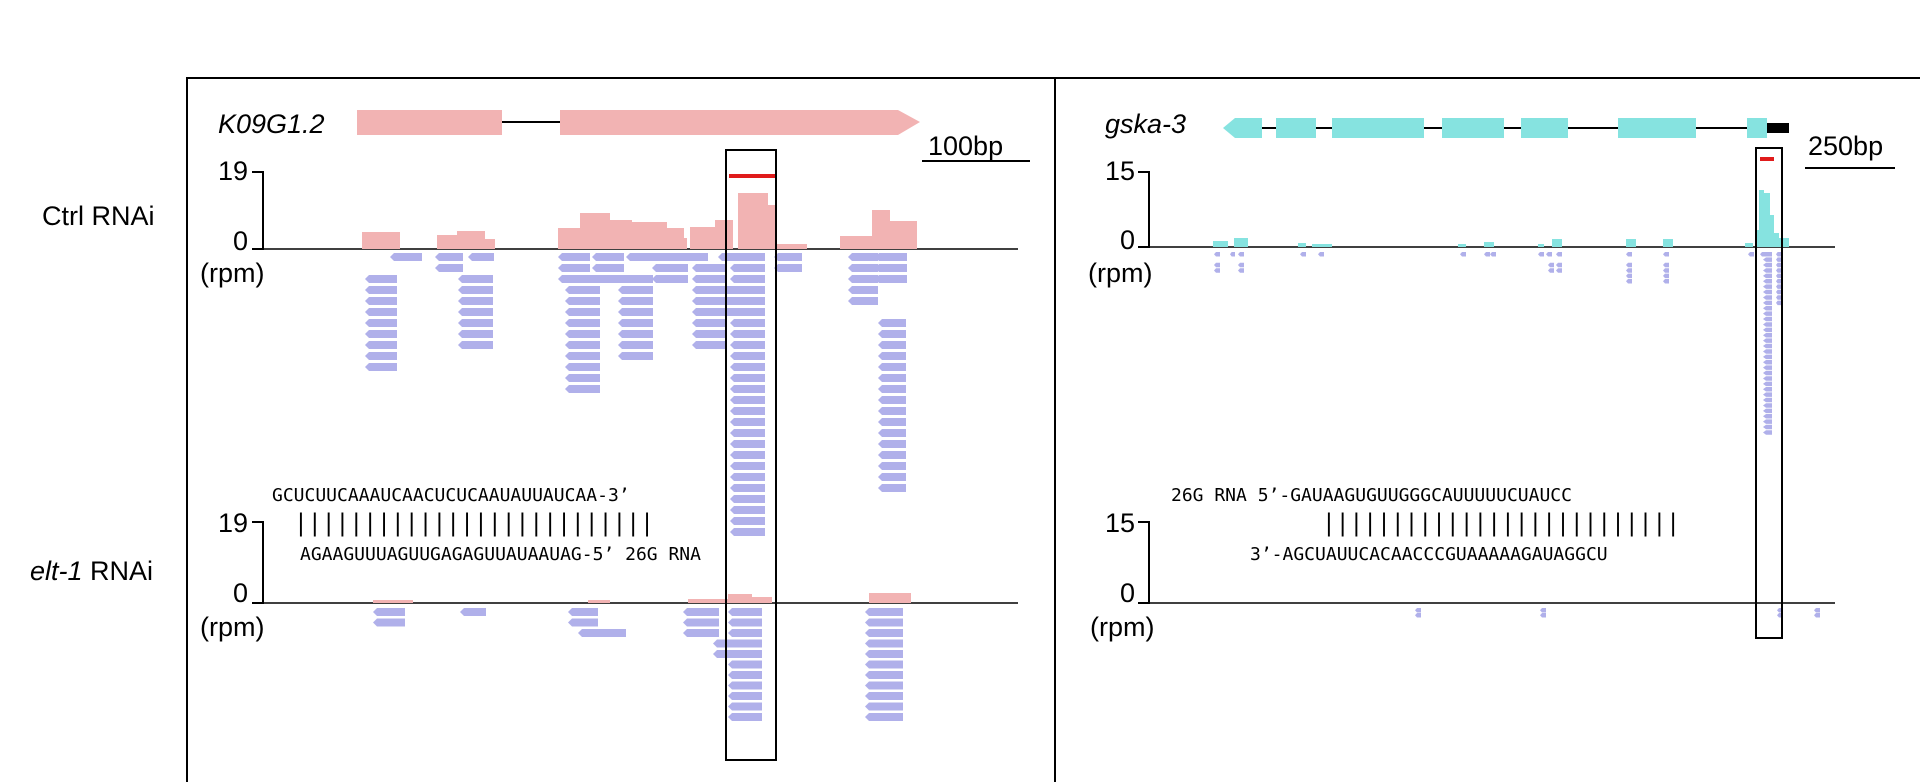 This screenshot has height=782, width=1920. Describe the element at coordinates (271, 124) in the screenshot. I see `gene-name-k09g1-2: K09G1.2` at that location.